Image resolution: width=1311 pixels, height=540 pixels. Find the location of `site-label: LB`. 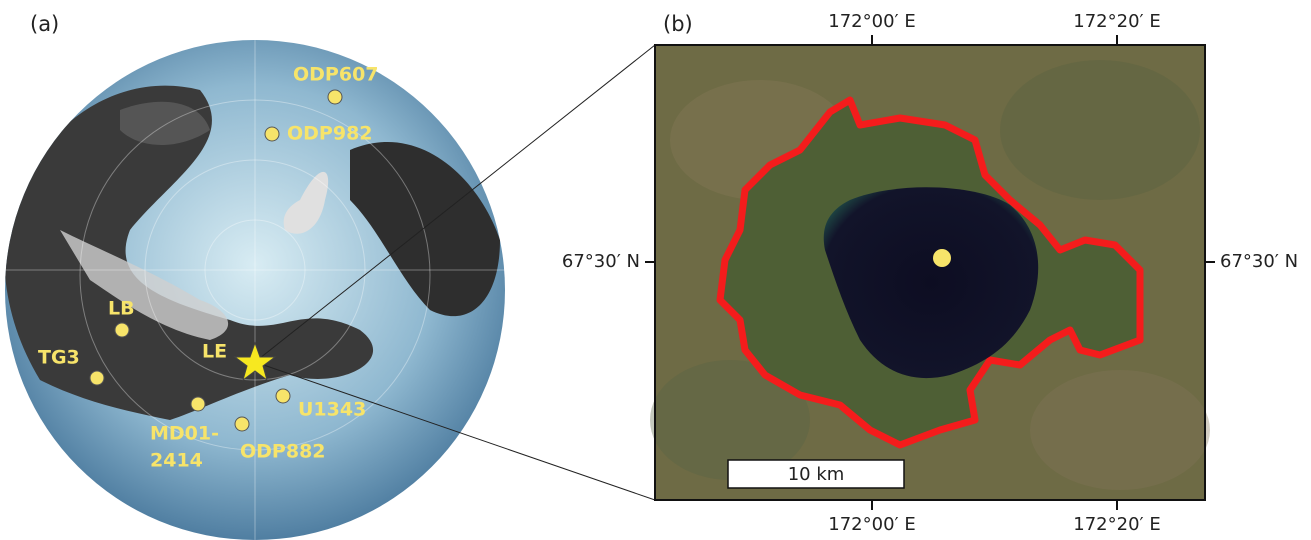

site-label: LB is located at coordinates (121, 309).